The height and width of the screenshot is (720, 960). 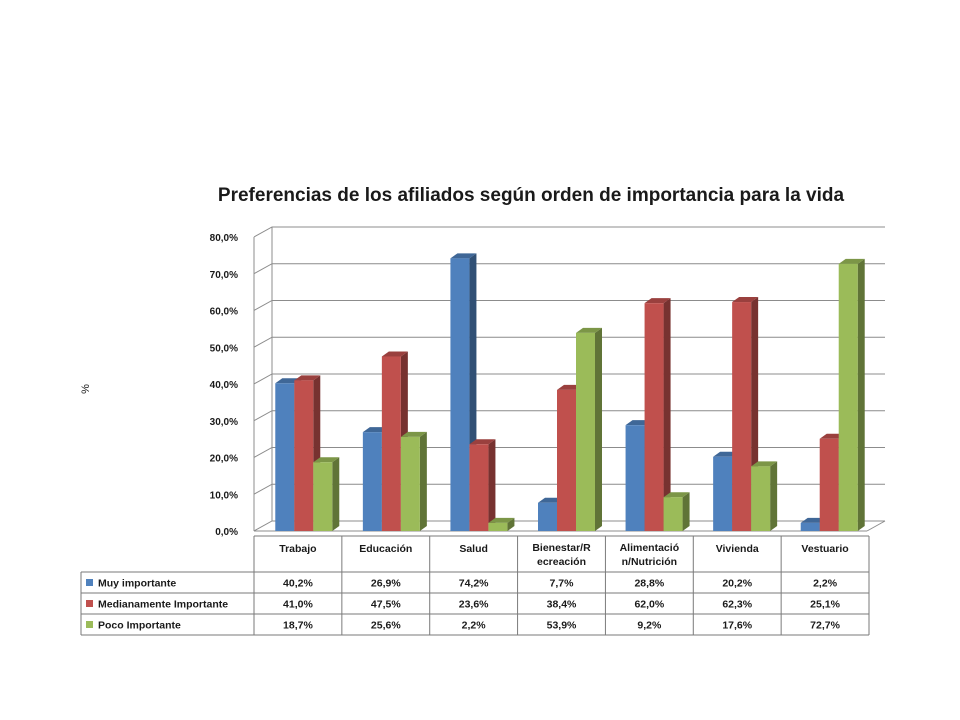 What do you see at coordinates (650, 548) in the screenshot?
I see `category-label: Alimentació` at bounding box center [650, 548].